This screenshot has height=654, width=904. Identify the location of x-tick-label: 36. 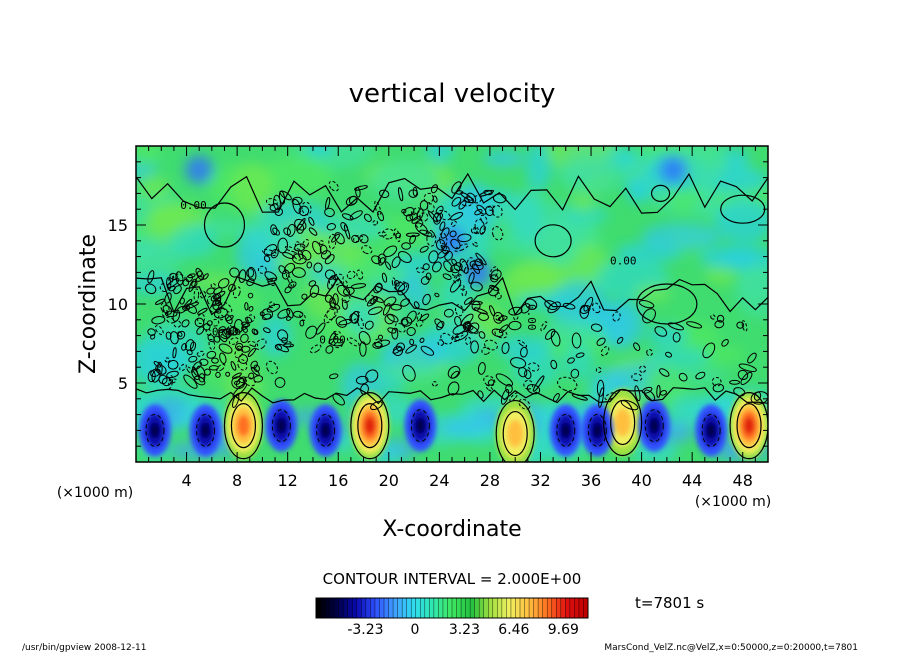
(591, 480).